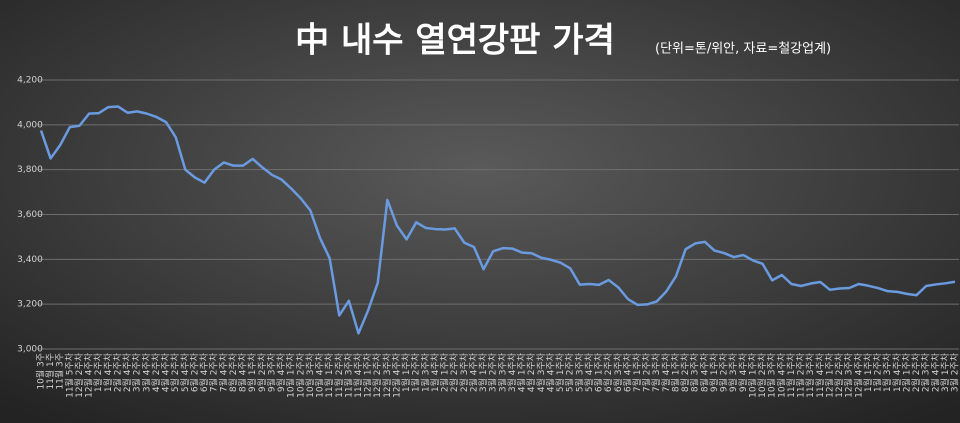  I want to click on x-tick-label: 5월 3주차, so click(579, 372).